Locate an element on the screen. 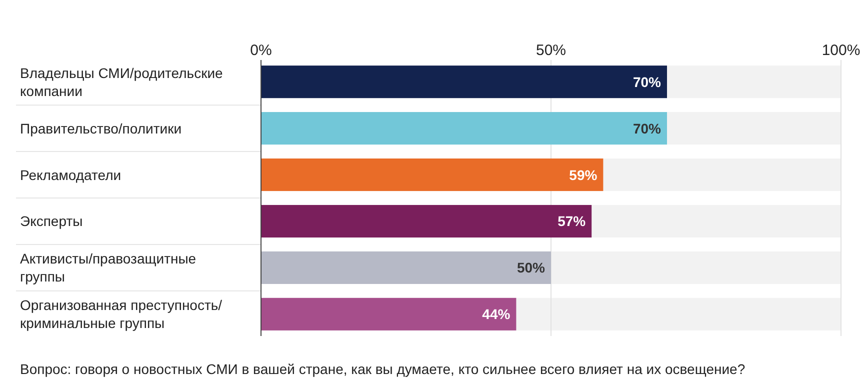  data-label: 44% is located at coordinates (496, 314).